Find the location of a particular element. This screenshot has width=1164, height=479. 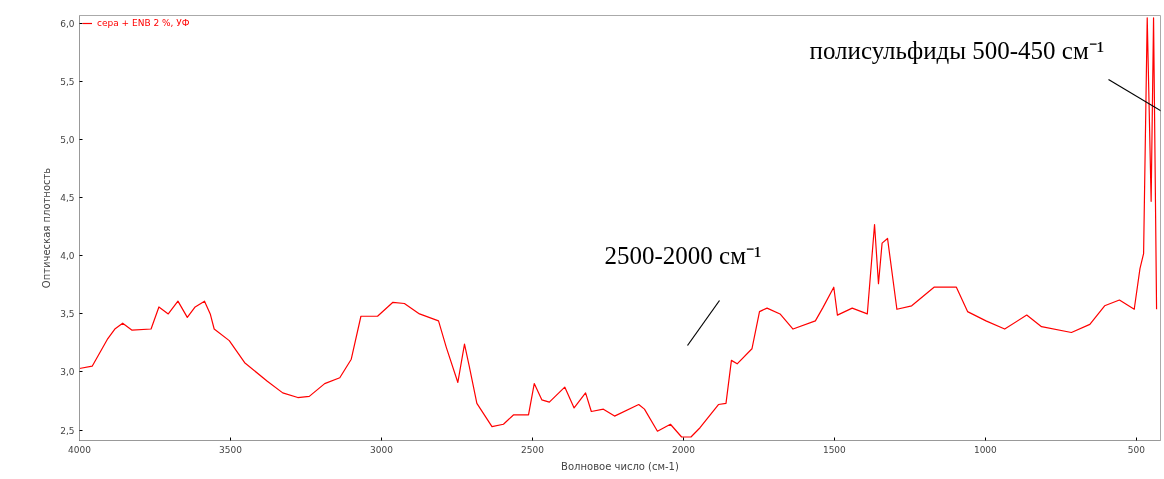

y-tick-label: 2,5 is located at coordinates (67, 430).